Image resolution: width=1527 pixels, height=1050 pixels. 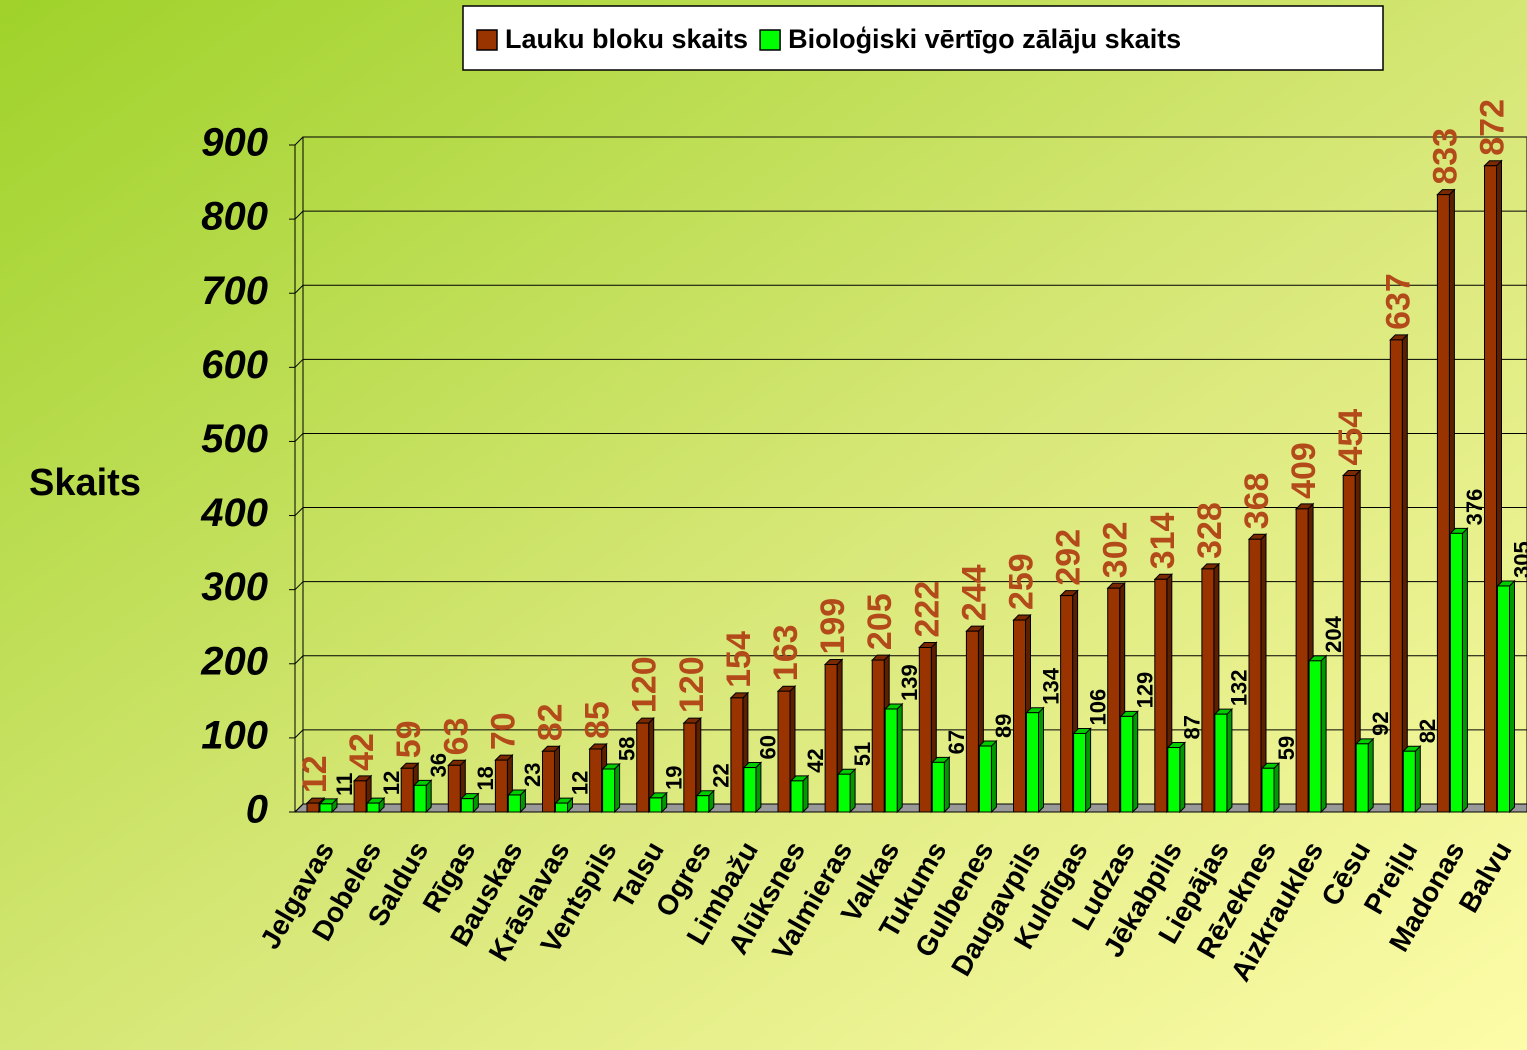 I want to click on value-label: 139, so click(x=909, y=682).